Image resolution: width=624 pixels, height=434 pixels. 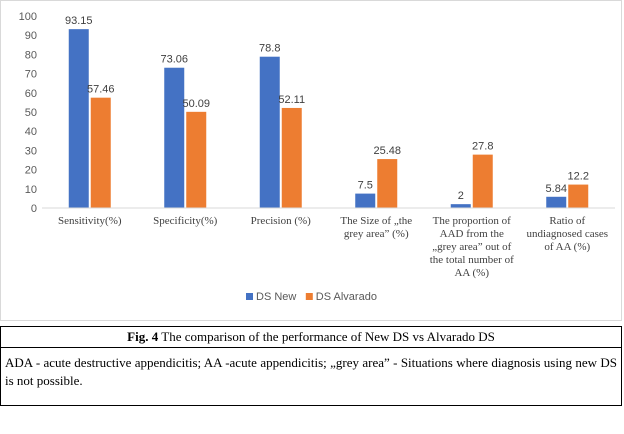 I want to click on data-label: 52.11, so click(x=291, y=100).